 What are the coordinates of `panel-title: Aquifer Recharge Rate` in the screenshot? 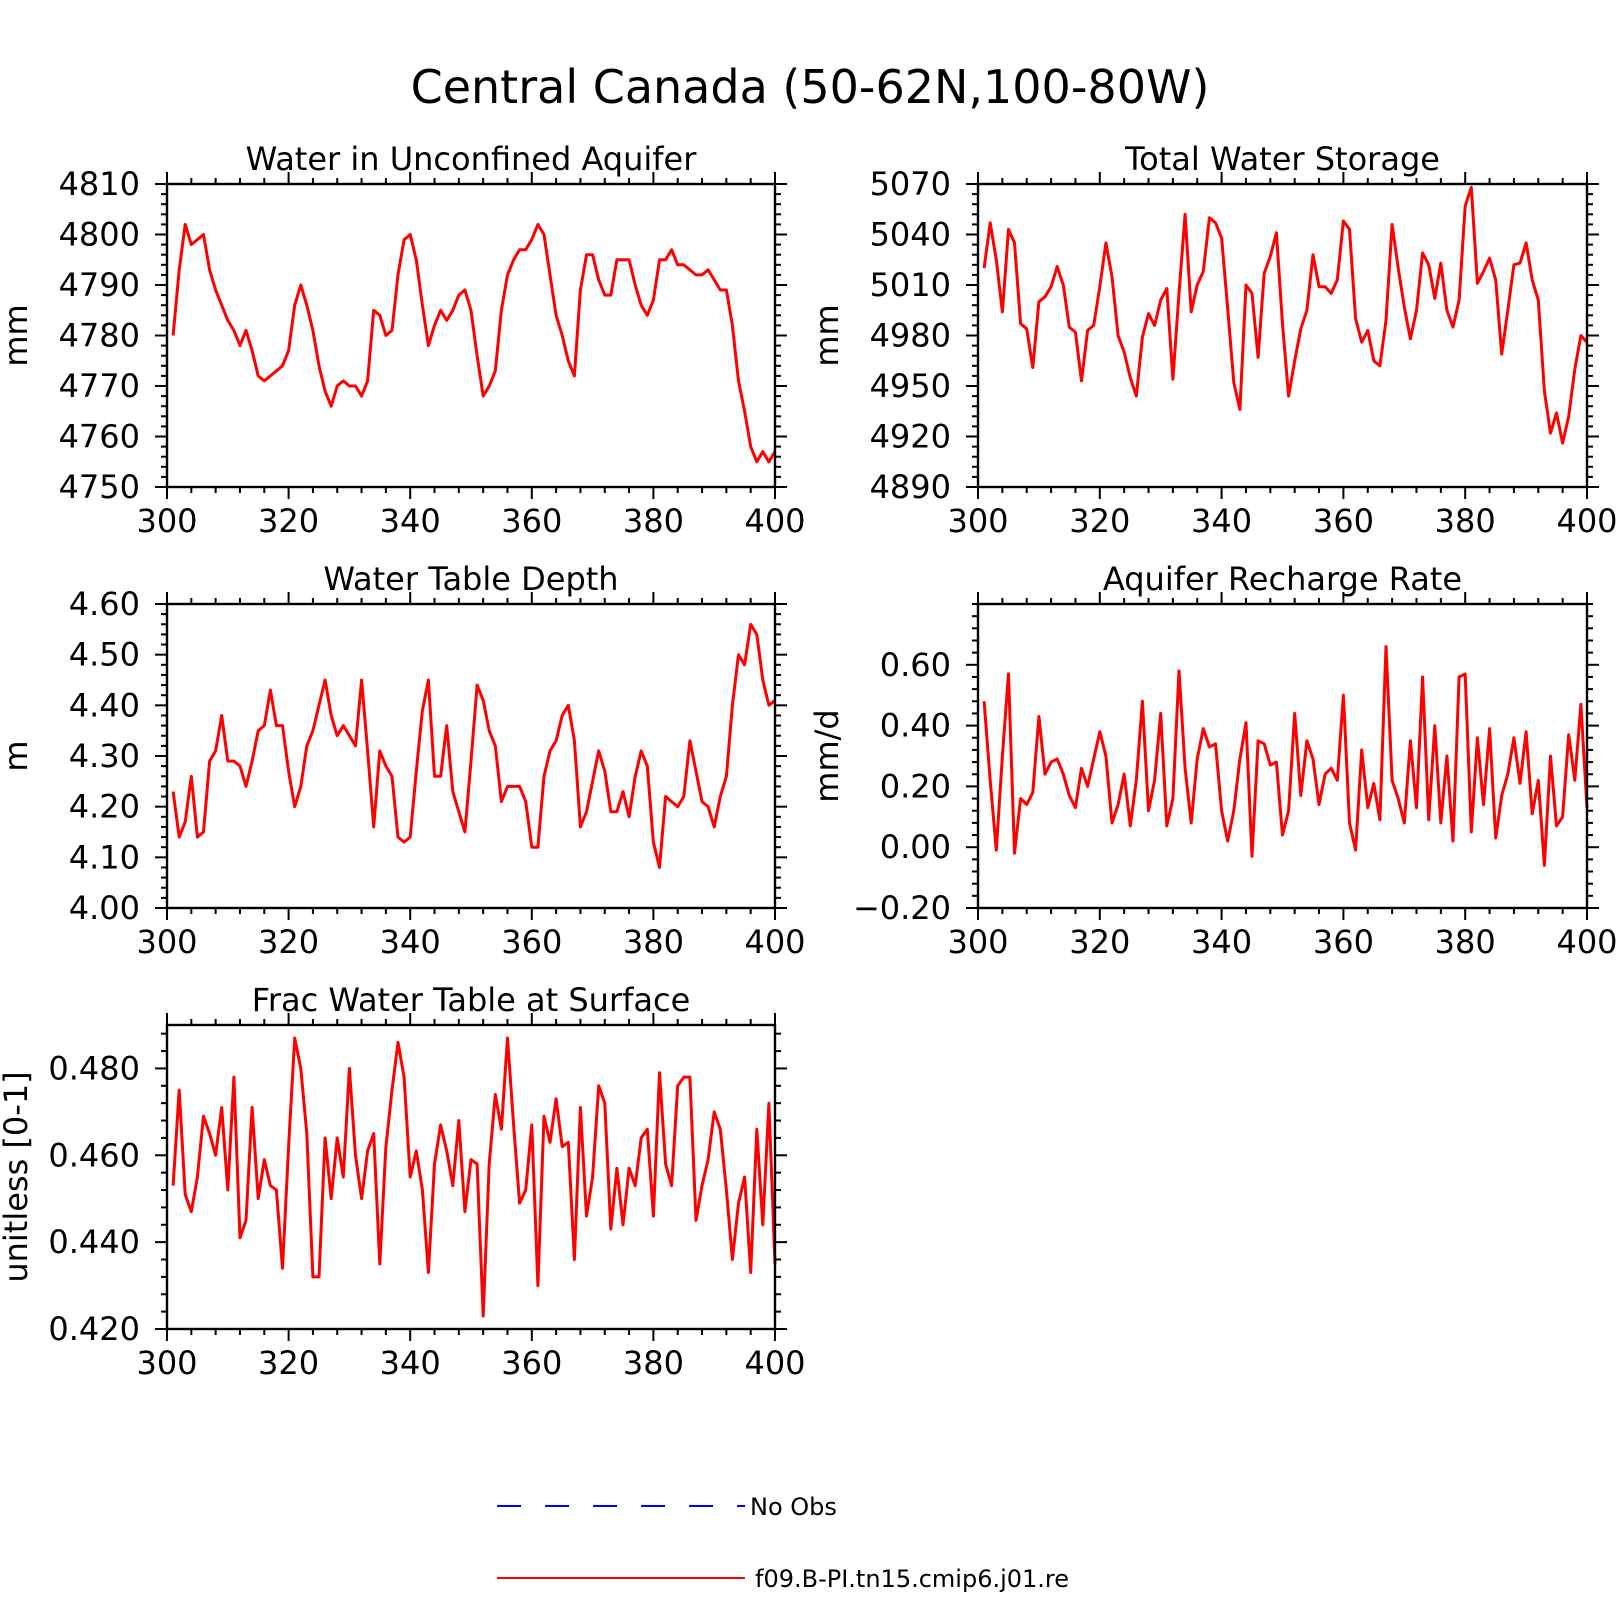 It's located at (1282, 579).